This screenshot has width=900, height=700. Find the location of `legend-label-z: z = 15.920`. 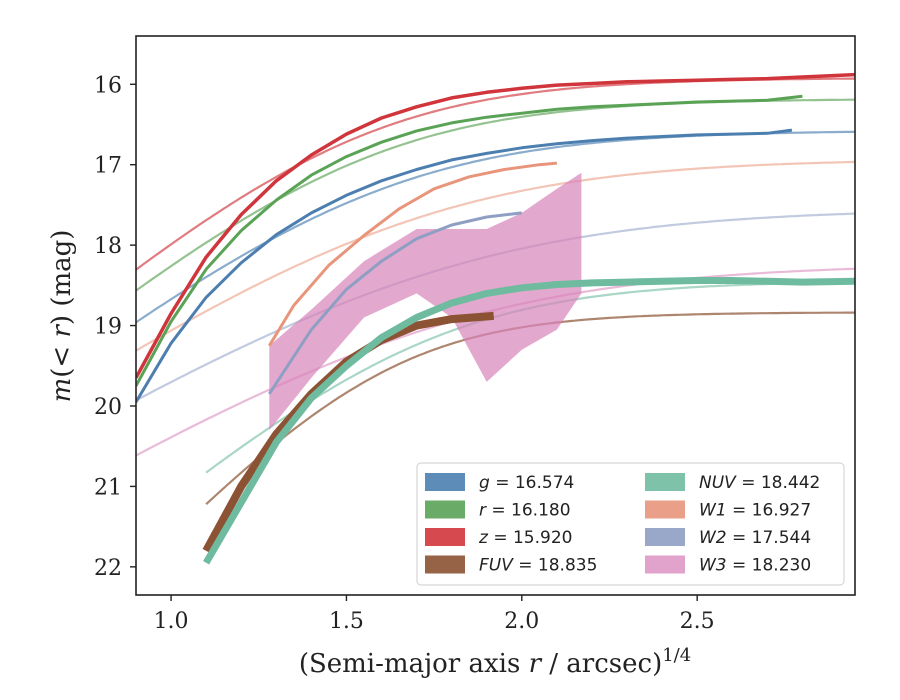

legend-label-z: z = 15.920 is located at coordinates (525, 538).